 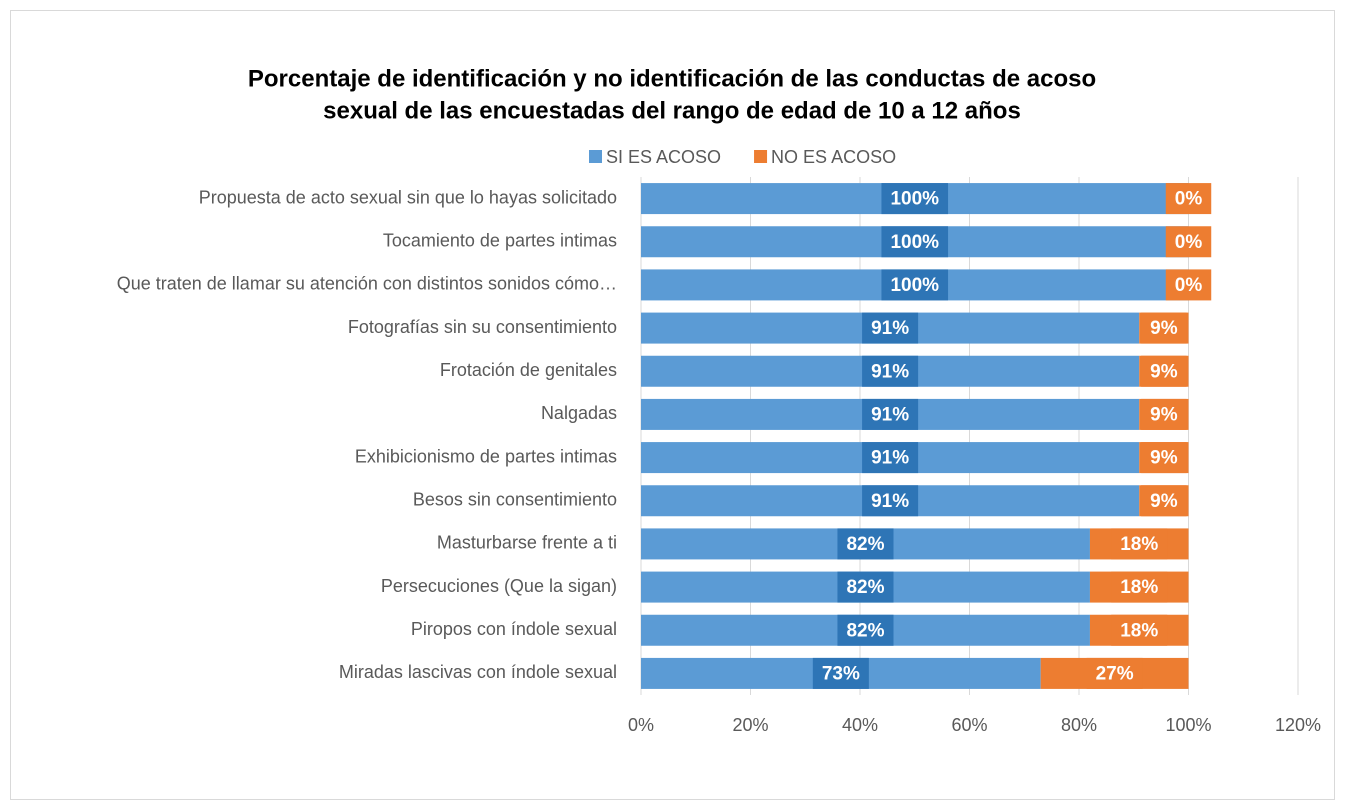 I want to click on x-tick-label: 40%, so click(x=860, y=725).